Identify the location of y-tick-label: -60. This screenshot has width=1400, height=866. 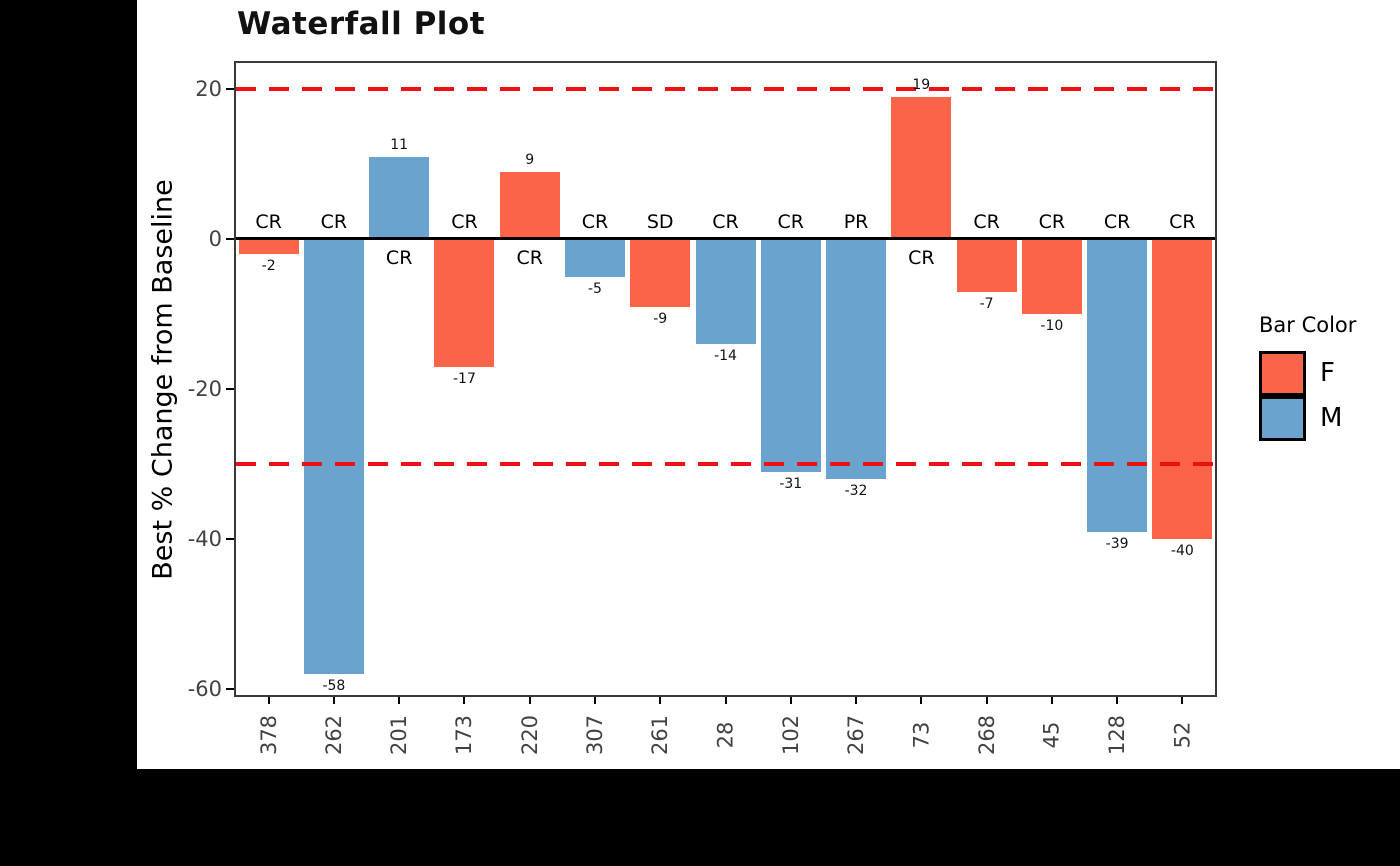
(204, 689).